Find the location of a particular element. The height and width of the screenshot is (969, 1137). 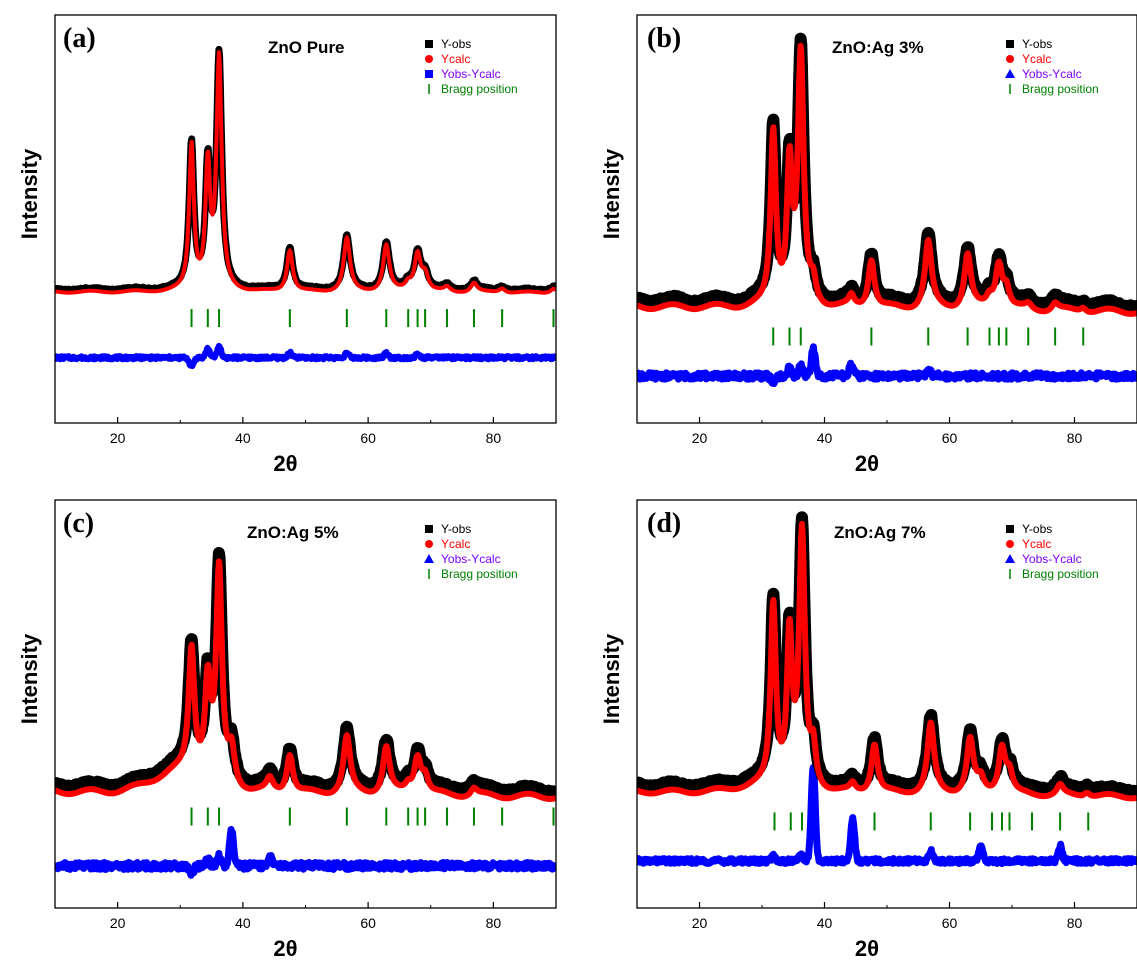

panel-letter: (b) is located at coordinates (664, 38).